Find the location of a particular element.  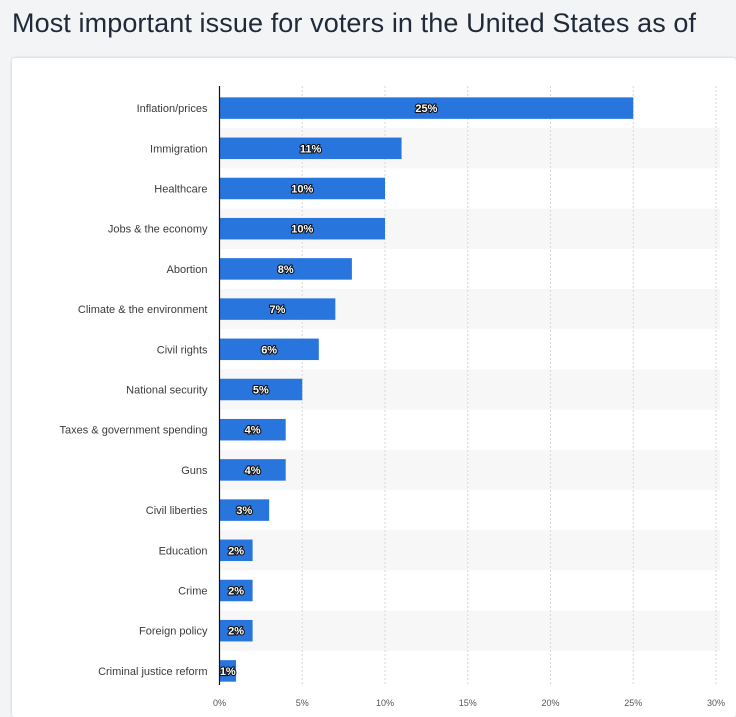

category-label: Guns is located at coordinates (194, 471).